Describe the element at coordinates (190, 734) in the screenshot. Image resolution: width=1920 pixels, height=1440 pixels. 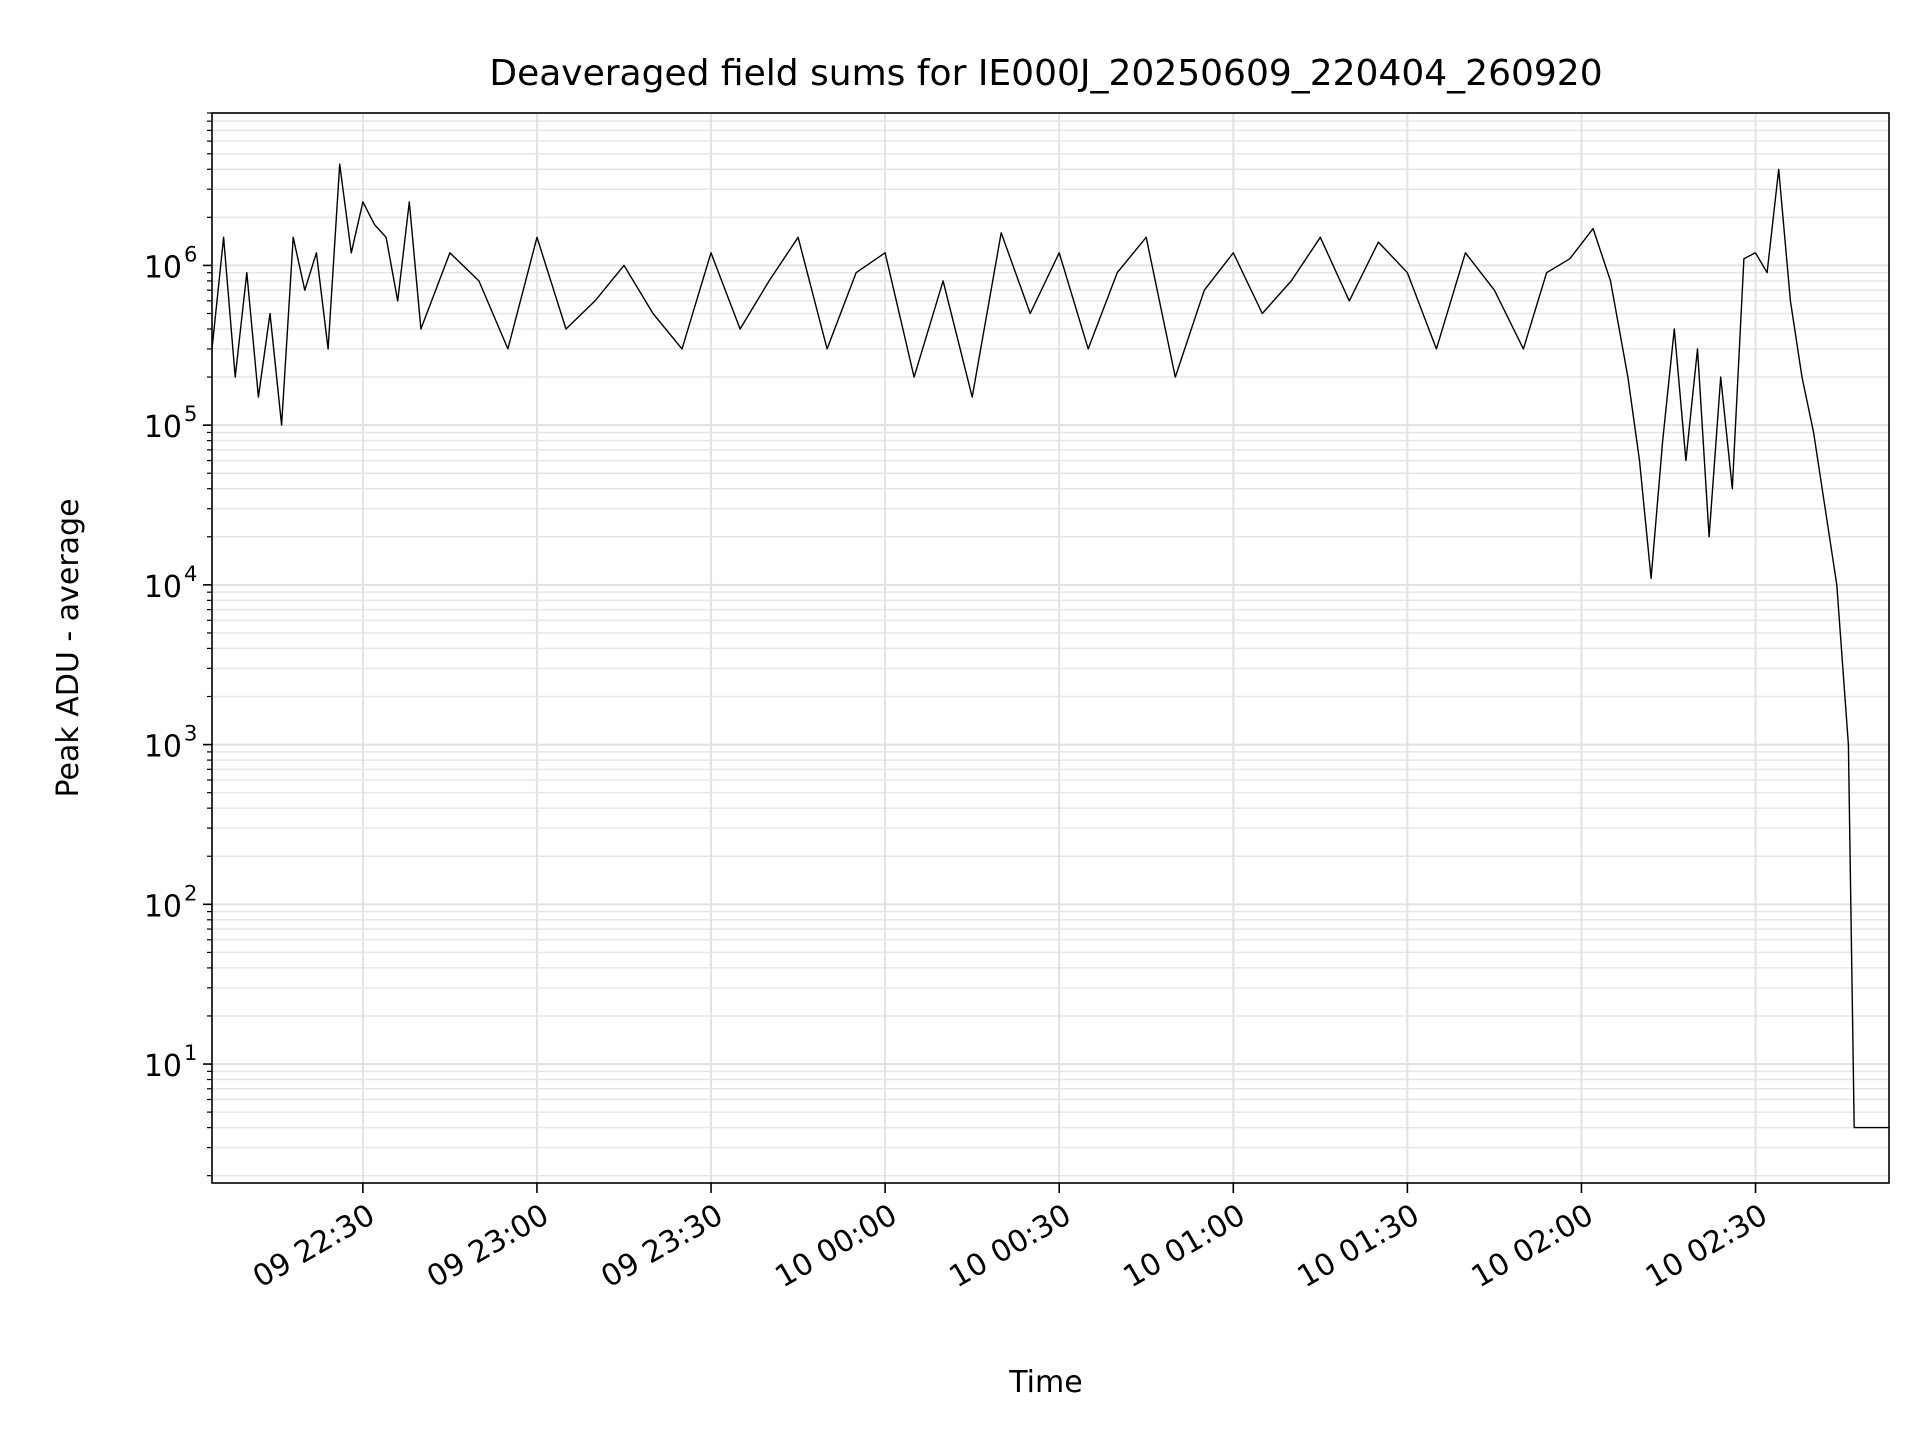
I see `y-tick-exponent: 3` at that location.